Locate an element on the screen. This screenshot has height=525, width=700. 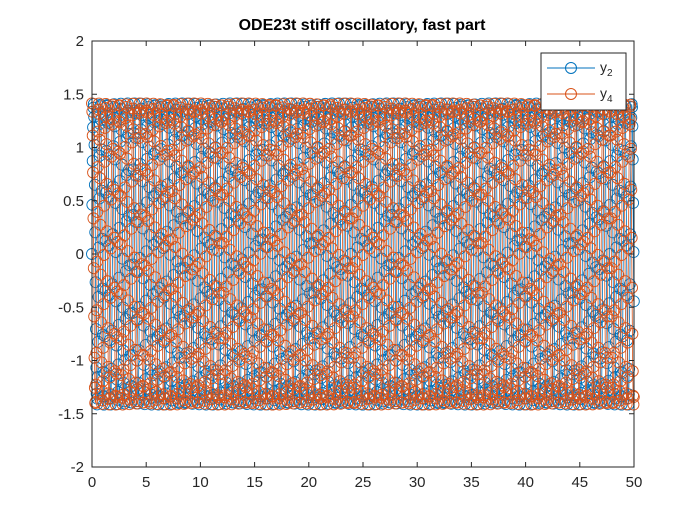
x-tick-label: 30 is located at coordinates (417, 482).